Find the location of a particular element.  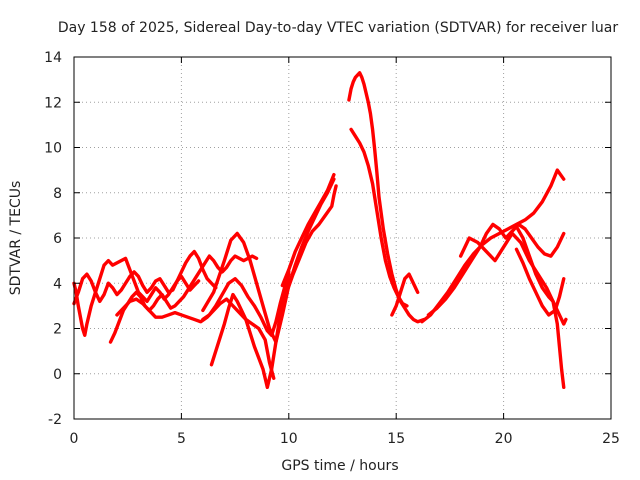

x-tick-label: 25 is located at coordinates (611, 439).